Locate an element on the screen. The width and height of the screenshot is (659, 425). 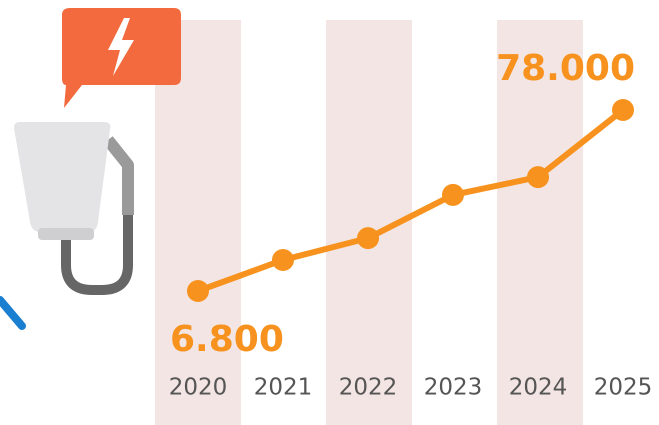
x-tick-label: 2021 is located at coordinates (283, 388).